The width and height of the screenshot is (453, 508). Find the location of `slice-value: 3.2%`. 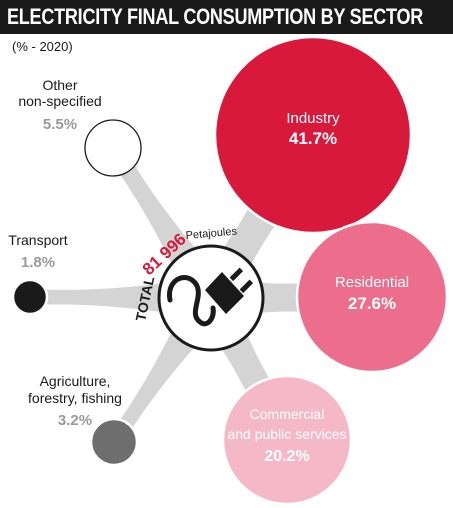

slice-value: 3.2% is located at coordinates (75, 420).